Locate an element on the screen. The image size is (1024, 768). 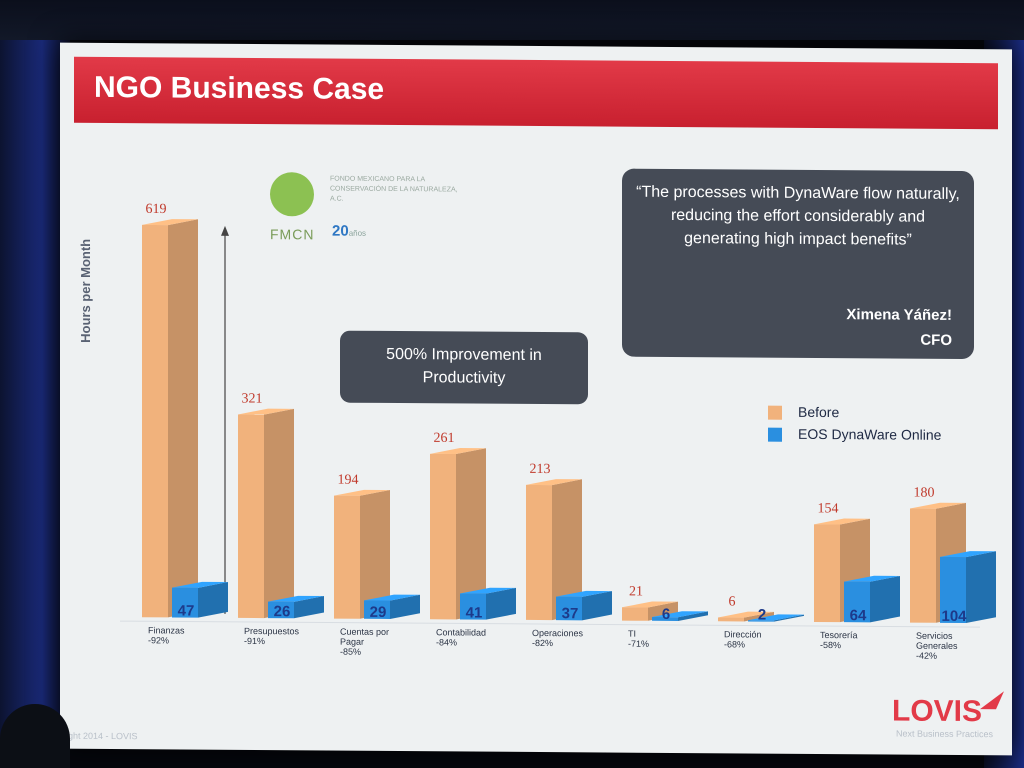
lovis-logo: LOVIS Next Business Practices is located at coordinates (951, 716).